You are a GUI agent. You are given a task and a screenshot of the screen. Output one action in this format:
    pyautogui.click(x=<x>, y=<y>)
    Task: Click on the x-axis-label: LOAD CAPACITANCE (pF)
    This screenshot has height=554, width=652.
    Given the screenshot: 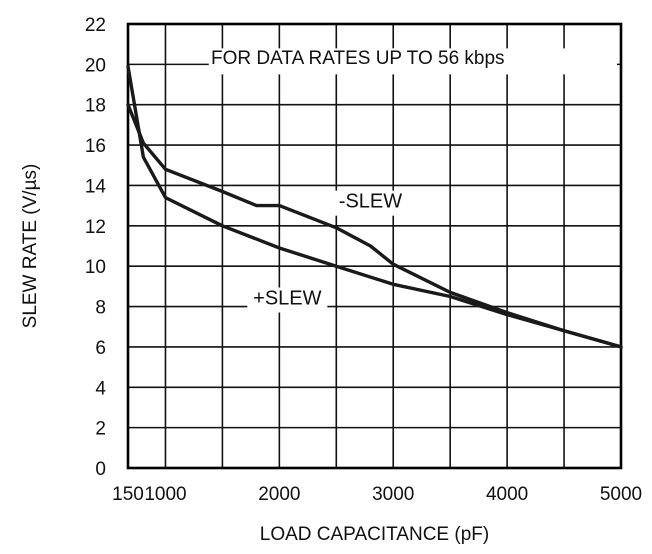 What is the action you would take?
    pyautogui.click(x=374, y=534)
    